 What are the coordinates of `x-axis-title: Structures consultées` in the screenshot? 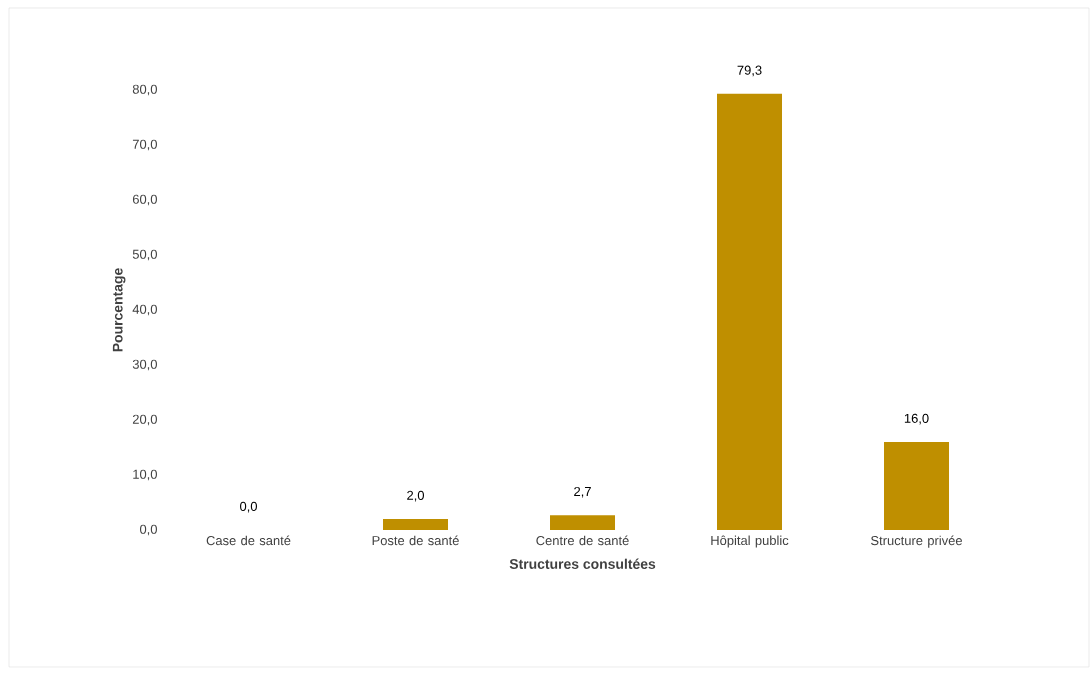 It's located at (582, 563).